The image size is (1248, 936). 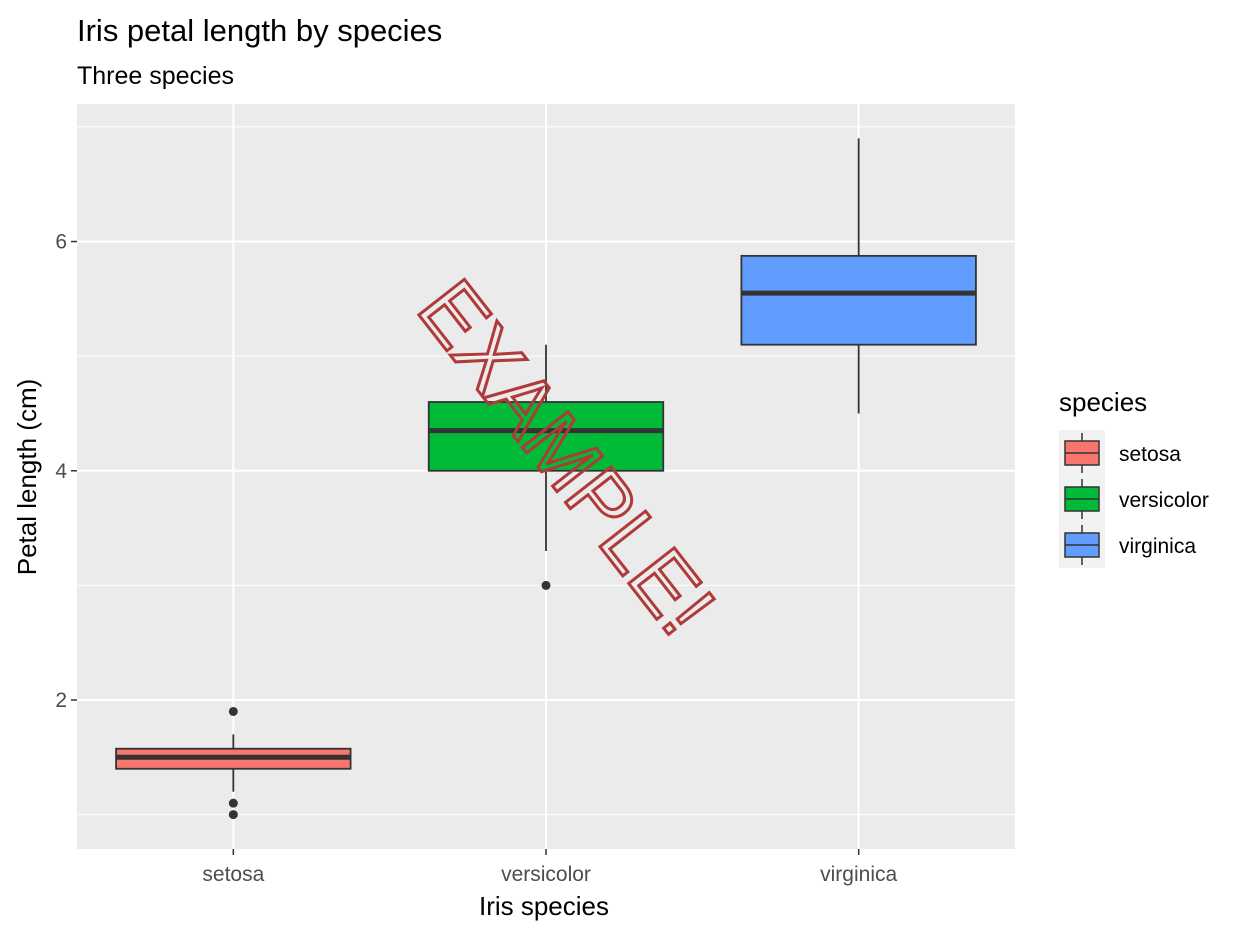 What do you see at coordinates (155, 76) in the screenshot?
I see `chart-subtitle: Three species` at bounding box center [155, 76].